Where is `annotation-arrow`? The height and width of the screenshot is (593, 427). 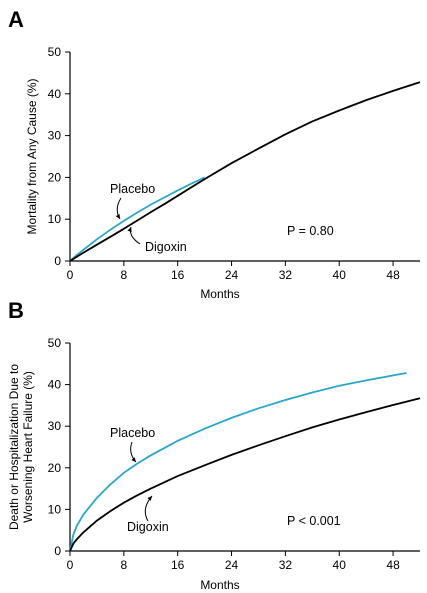 annotation-arrow is located at coordinates (135, 235).